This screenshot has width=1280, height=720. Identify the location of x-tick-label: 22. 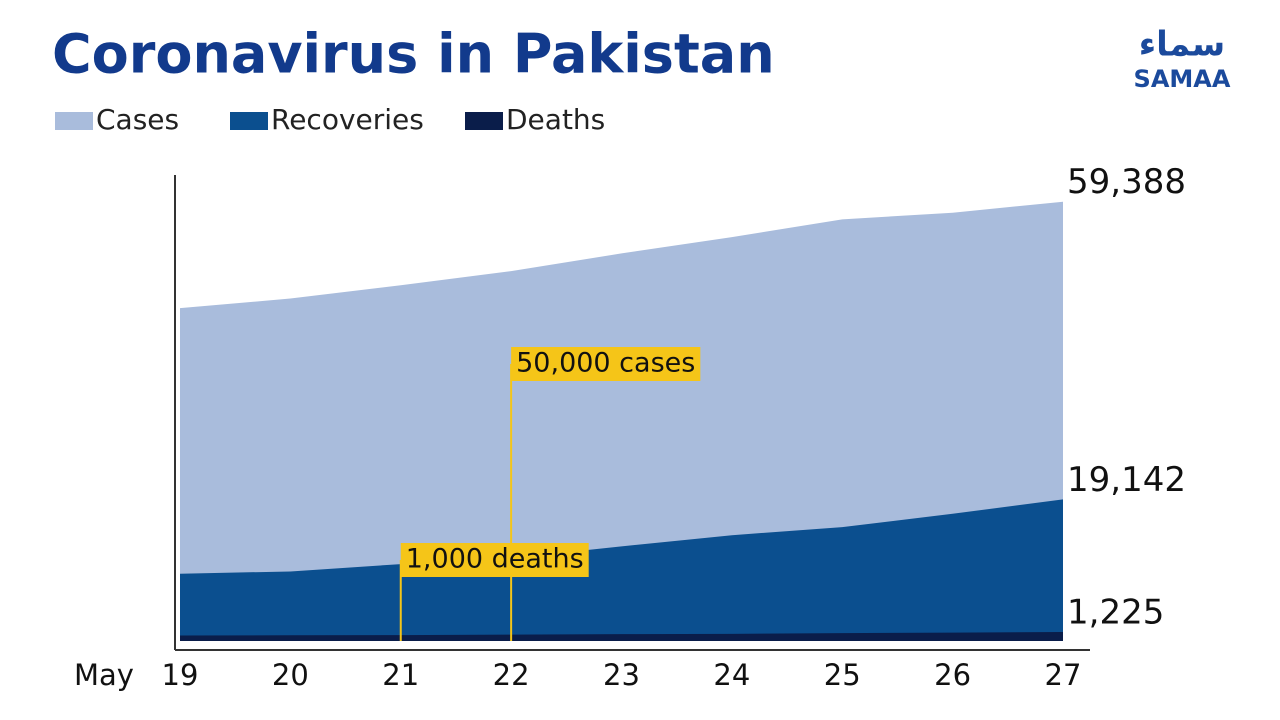
(511, 675).